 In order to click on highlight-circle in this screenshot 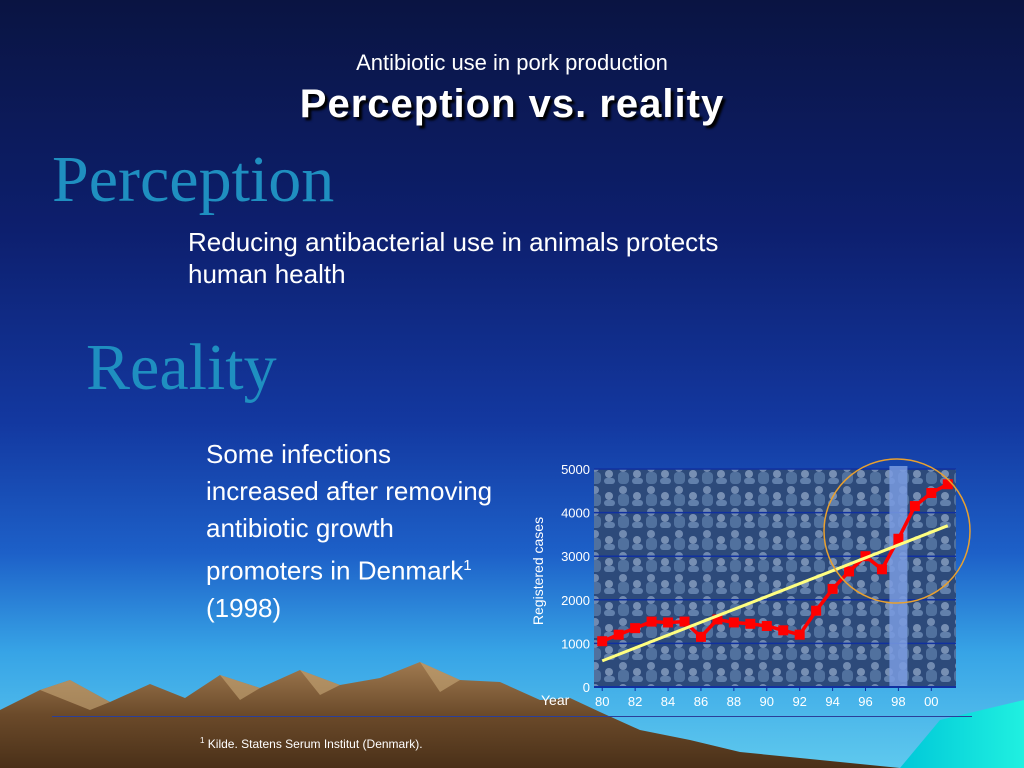, I will do `click(897, 531)`.